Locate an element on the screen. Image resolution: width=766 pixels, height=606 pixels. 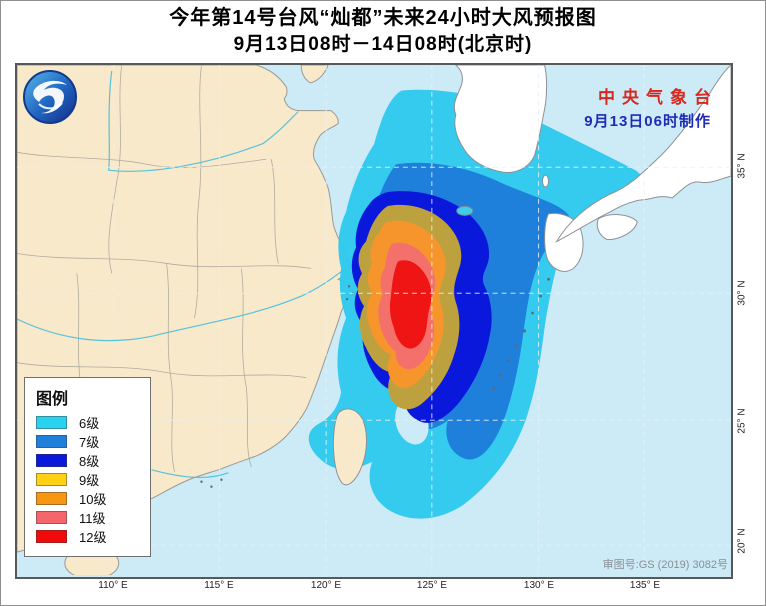
foreign-land is located at coordinates (592, 168).